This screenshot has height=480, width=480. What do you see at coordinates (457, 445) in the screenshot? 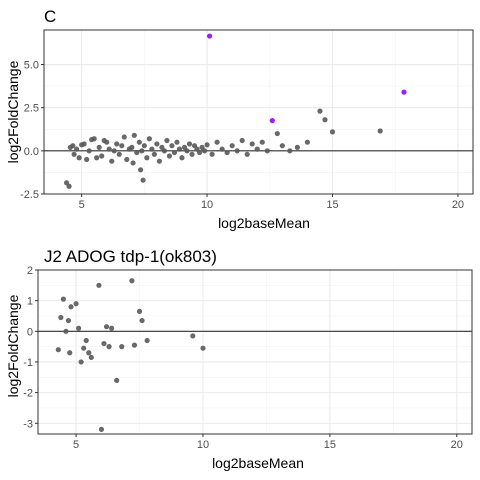
I see `x-tick-label: 20` at bounding box center [457, 445].